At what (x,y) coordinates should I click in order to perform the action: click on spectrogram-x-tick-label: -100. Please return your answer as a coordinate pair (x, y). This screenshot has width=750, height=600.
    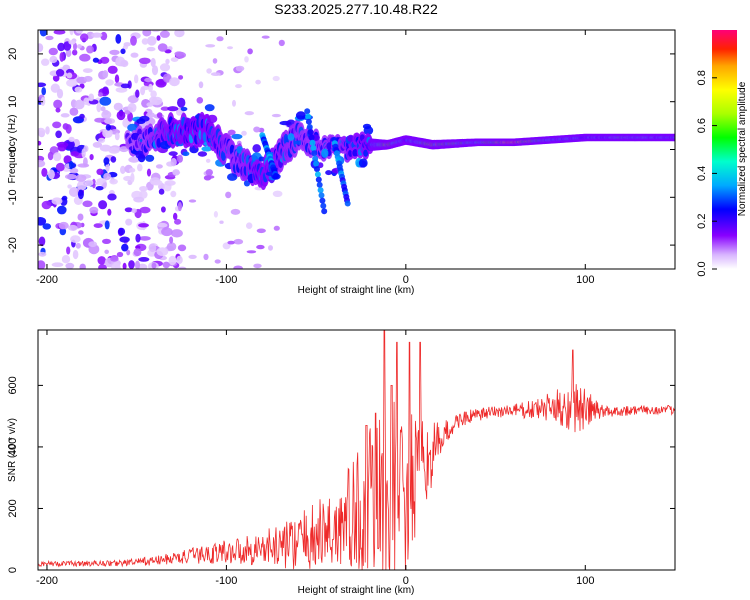
    Looking at the image, I should click on (226, 280).